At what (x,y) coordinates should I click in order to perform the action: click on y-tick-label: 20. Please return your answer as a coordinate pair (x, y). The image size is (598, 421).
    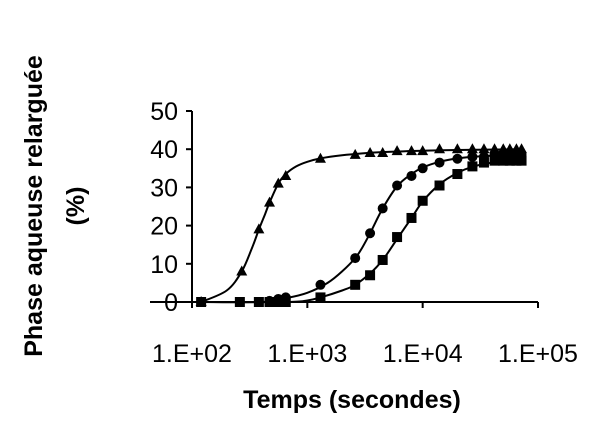
    Looking at the image, I should click on (164, 227).